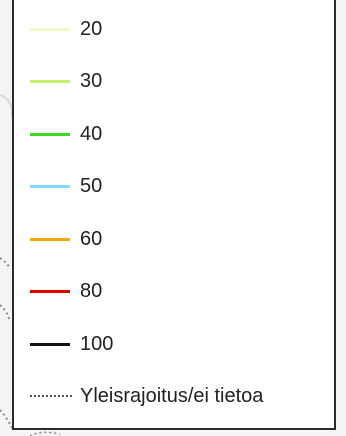 Image resolution: width=346 pixels, height=436 pixels. What do you see at coordinates (91, 186) in the screenshot?
I see `legend-label: 50` at bounding box center [91, 186].